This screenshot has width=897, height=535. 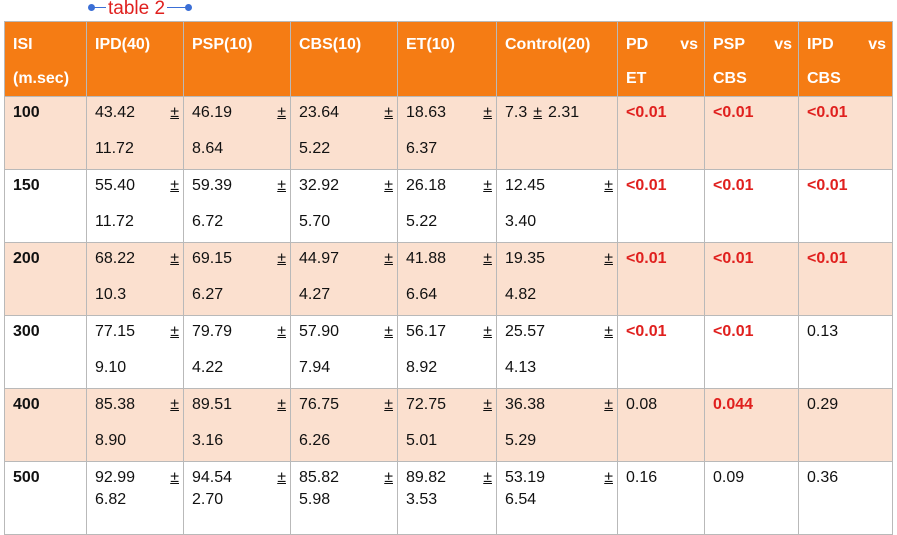 What do you see at coordinates (237, 498) in the screenshot?
I see `cell-psp: 94.54 ± 2.70` at bounding box center [237, 498].